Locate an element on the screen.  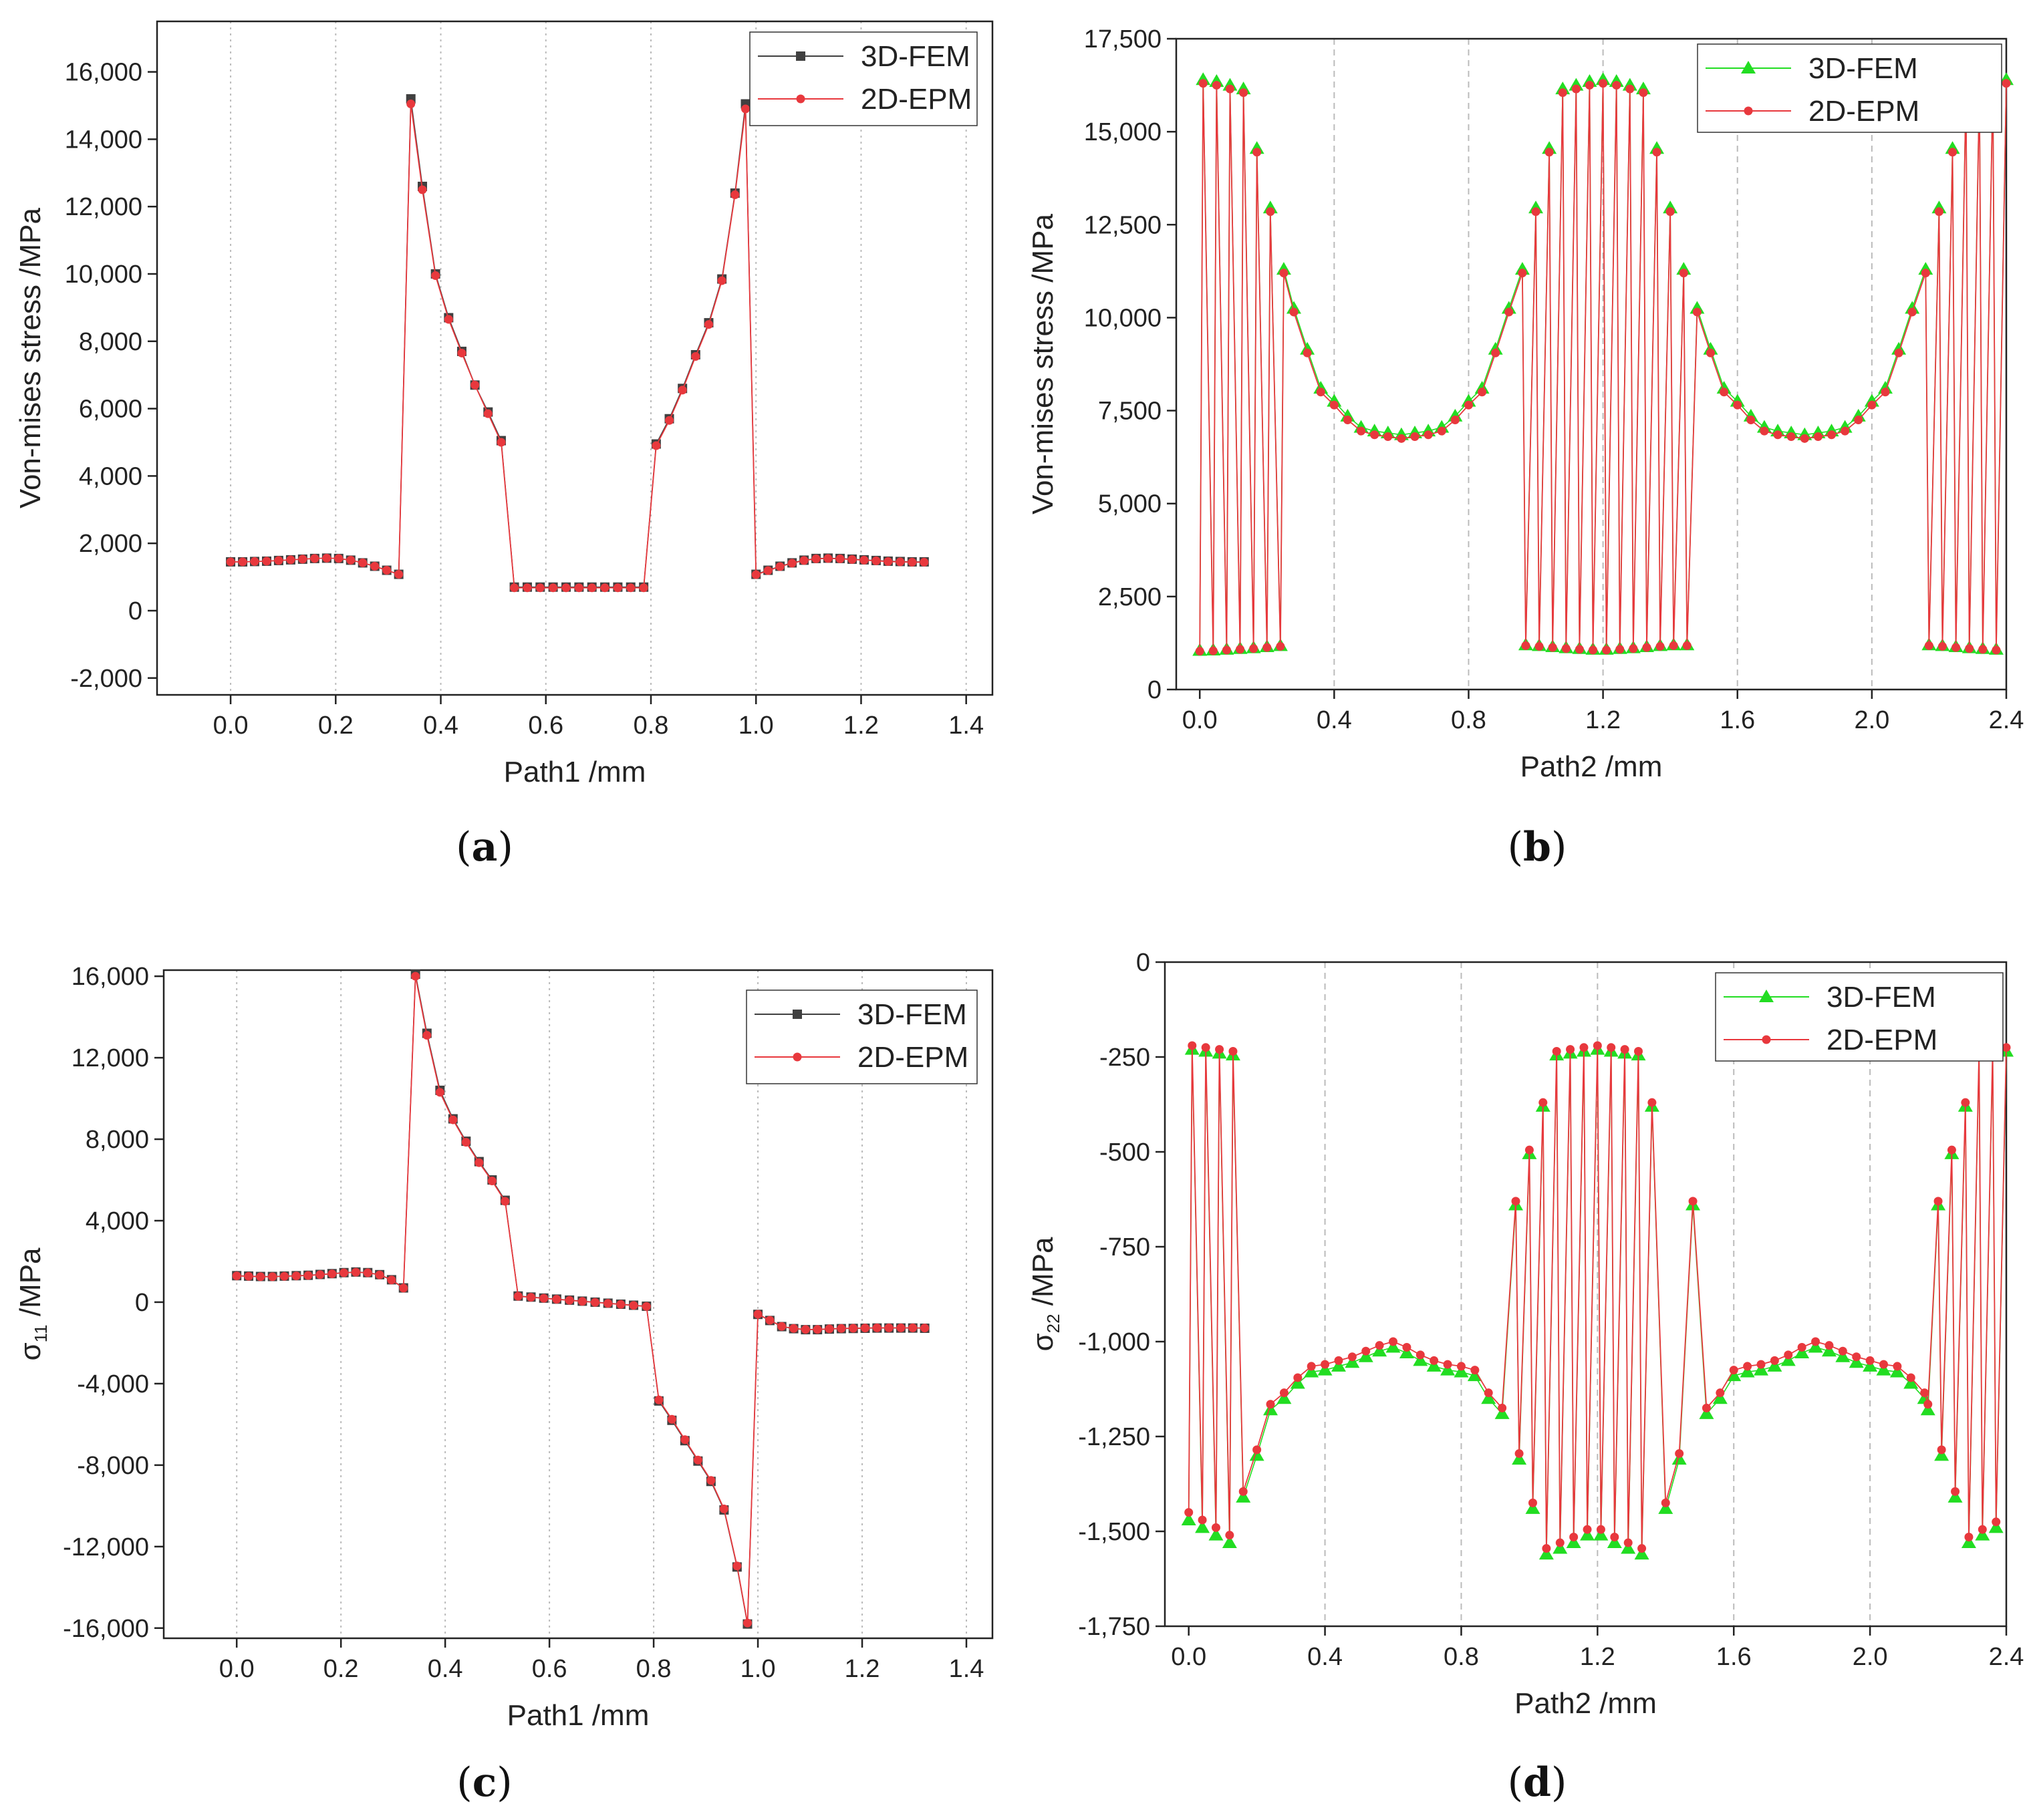
y-tick-label: -250 is located at coordinates (1124, 1058).